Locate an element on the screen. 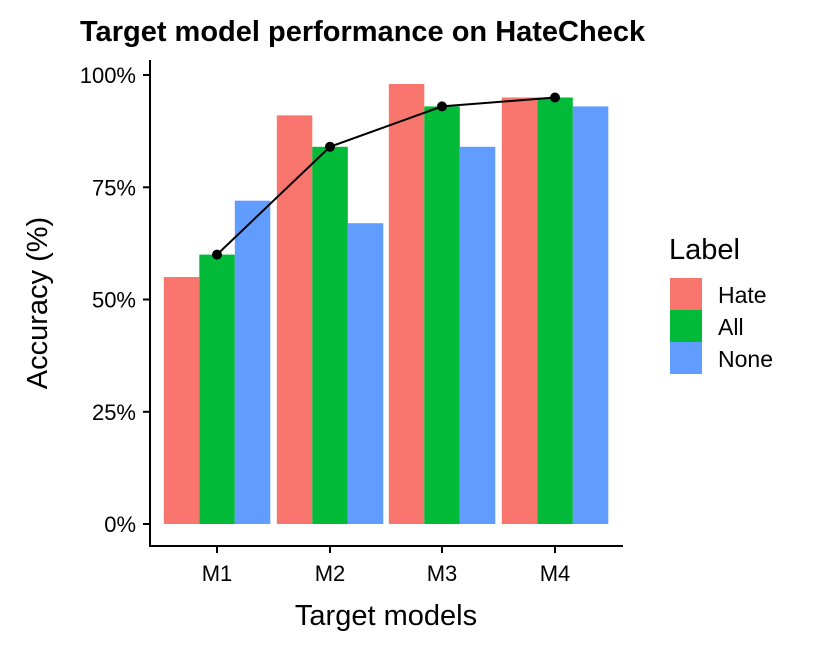 Image resolution: width=814 pixels, height=651 pixels. legend-title: Label is located at coordinates (704, 250).